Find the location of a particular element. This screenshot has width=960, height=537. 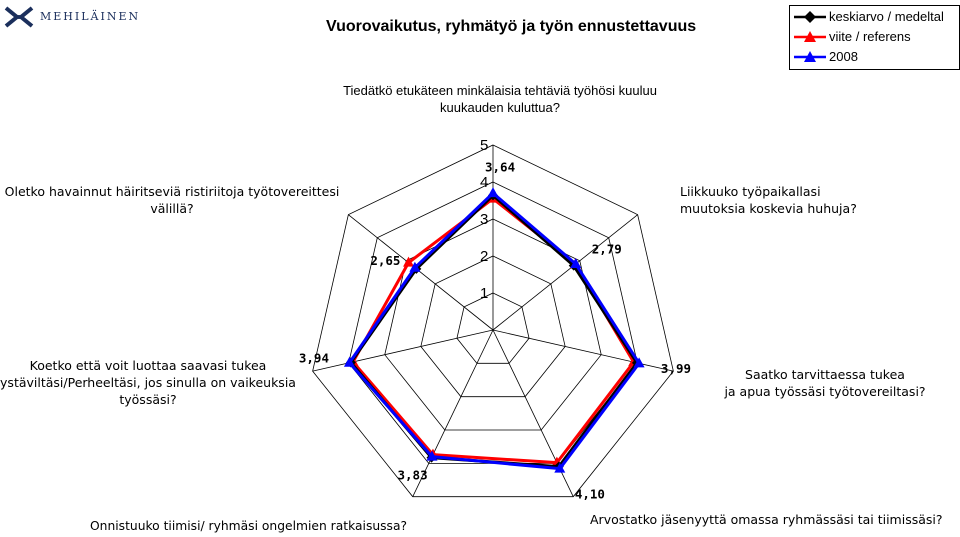

mehilainen-logo: MEHILÄINEN is located at coordinates (70, 17).